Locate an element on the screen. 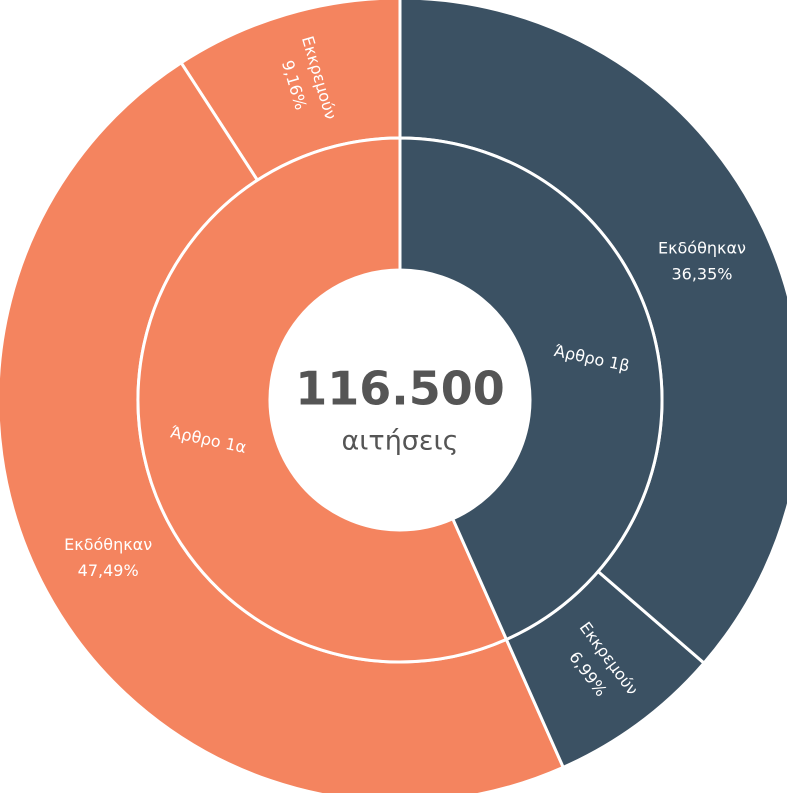 This screenshot has height=793, width=787. outer-label: Εκδόθηκαν 36,35% is located at coordinates (702, 260).